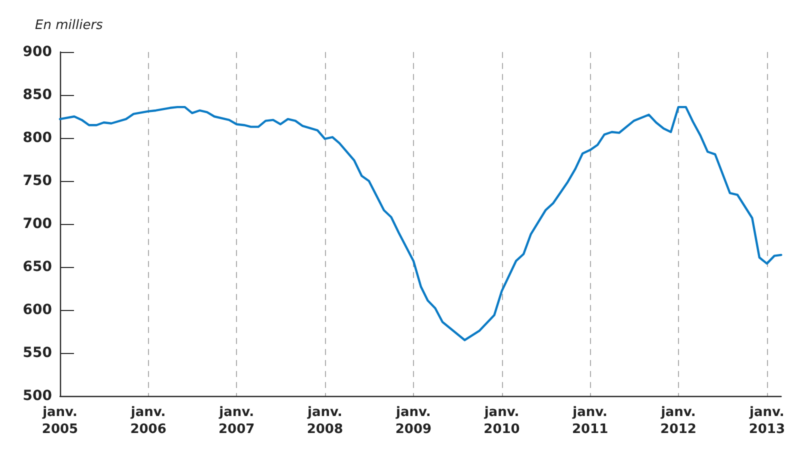 The height and width of the screenshot is (456, 790). Describe the element at coordinates (236, 421) in the screenshot. I see `x-tick-label: janv. 2007` at that location.